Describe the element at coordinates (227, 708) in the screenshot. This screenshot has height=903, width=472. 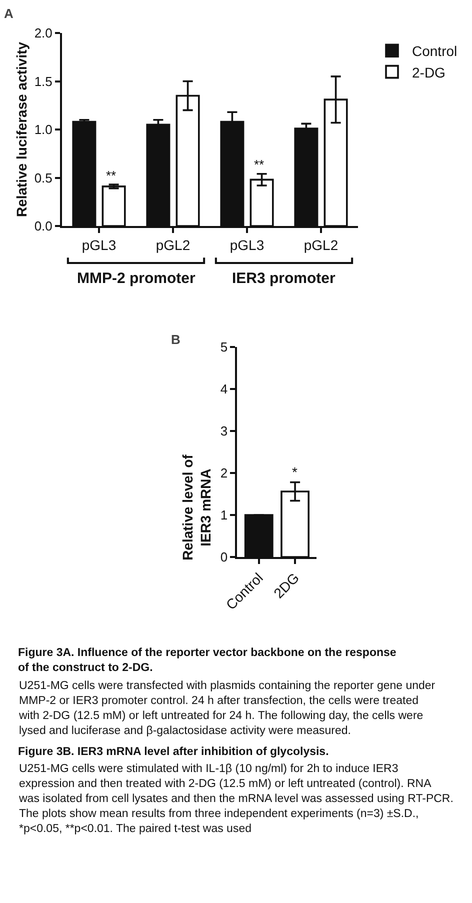
I see `text: U251-MG cells were transfected with plasmids containing the reporter gene under MMP-2 or IER3 promoter control. 24 h after transfection, the cells were treated with 2-DG (12.5 mM) or left untreated for 24 h. The following day, the cells were lysed and luciferase and β-galactosidase activity were measured.` at that location.